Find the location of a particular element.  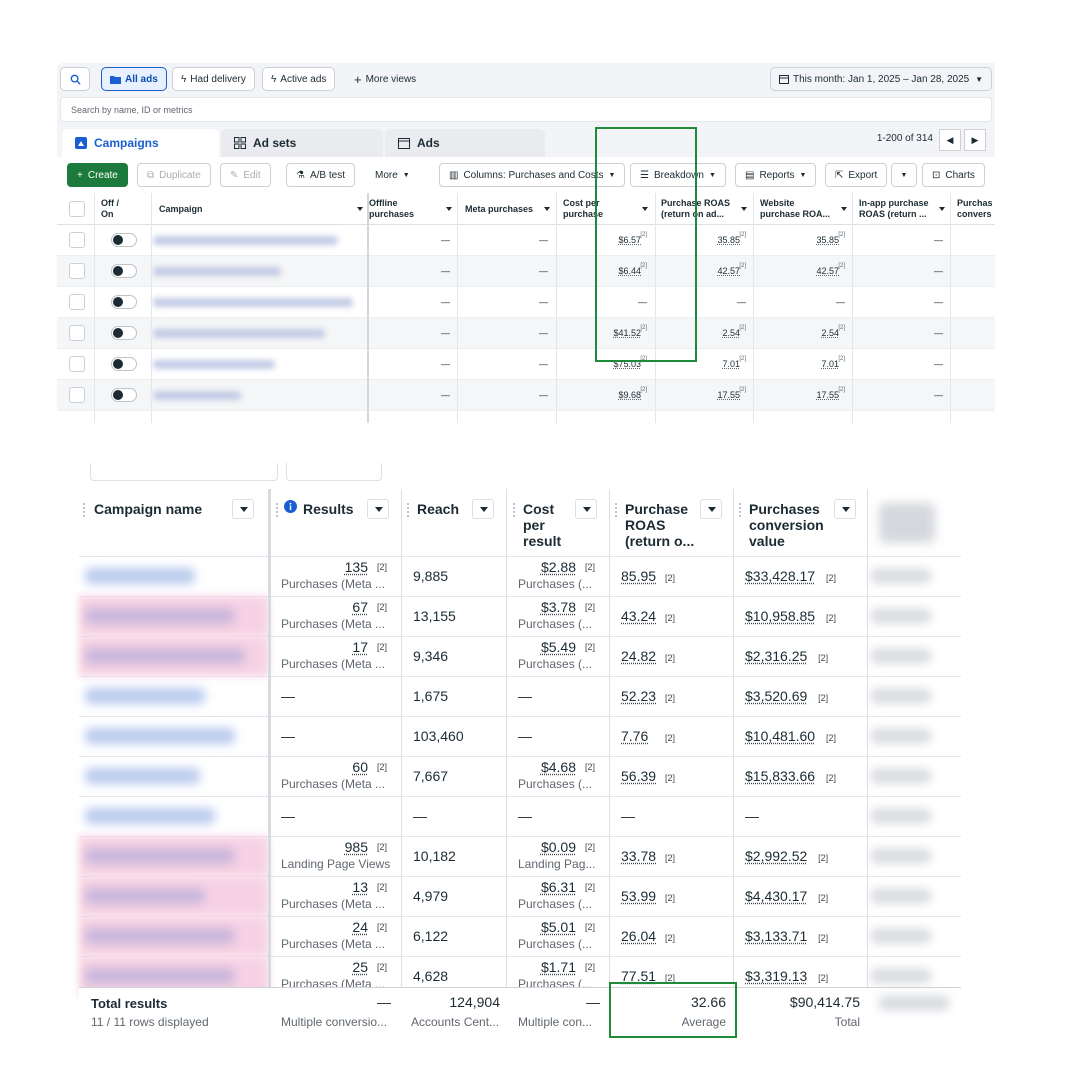

export-button: ⇱ Export is located at coordinates (856, 175).